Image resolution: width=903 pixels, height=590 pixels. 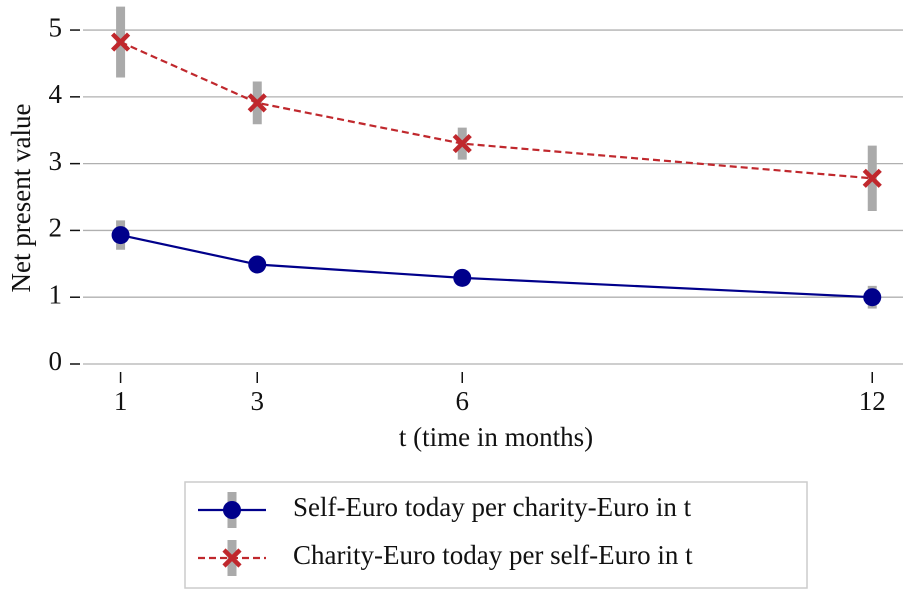 What do you see at coordinates (496, 535) in the screenshot?
I see `legend-box` at bounding box center [496, 535].